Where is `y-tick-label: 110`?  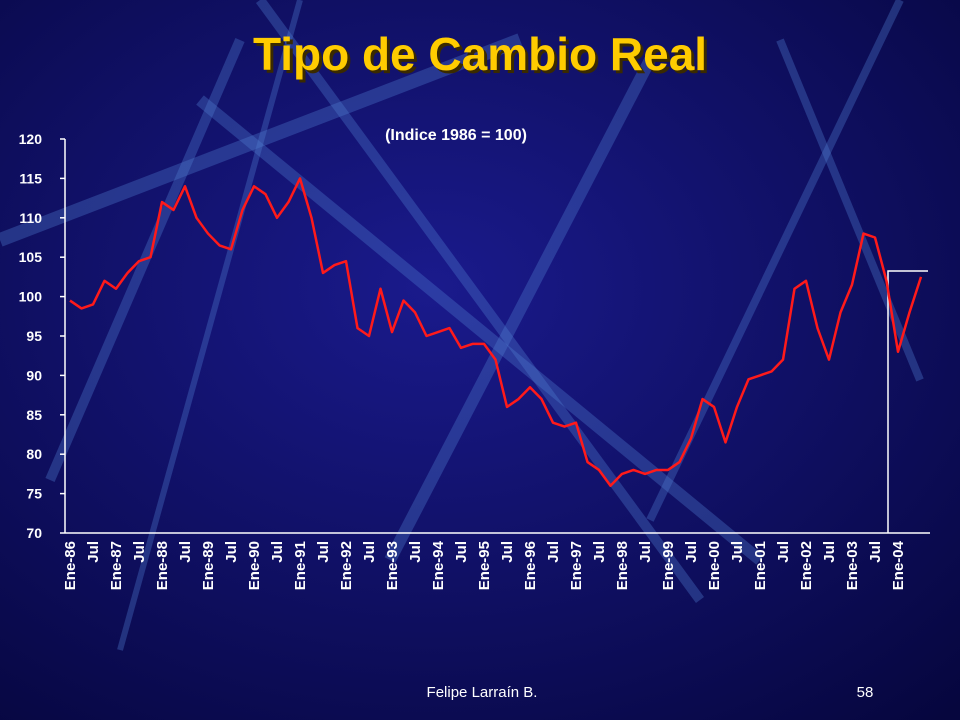
y-tick-label: 110 is located at coordinates (30, 218).